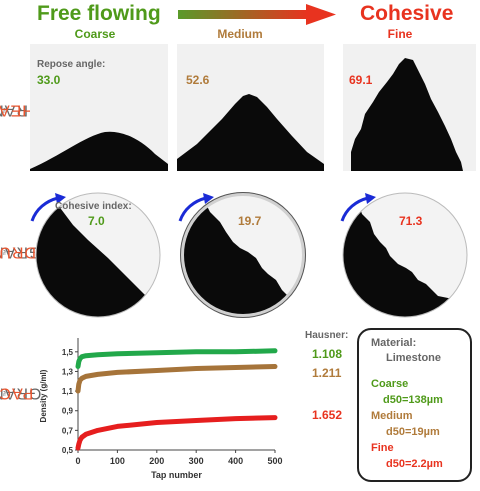 This screenshot has width=480, height=491. I want to click on hausner-caption: Hausner:, so click(327, 335).